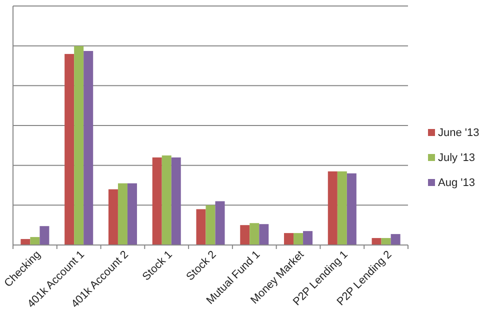 The height and width of the screenshot is (329, 490). Describe the element at coordinates (459, 132) in the screenshot. I see `legend-label: June '13` at that location.